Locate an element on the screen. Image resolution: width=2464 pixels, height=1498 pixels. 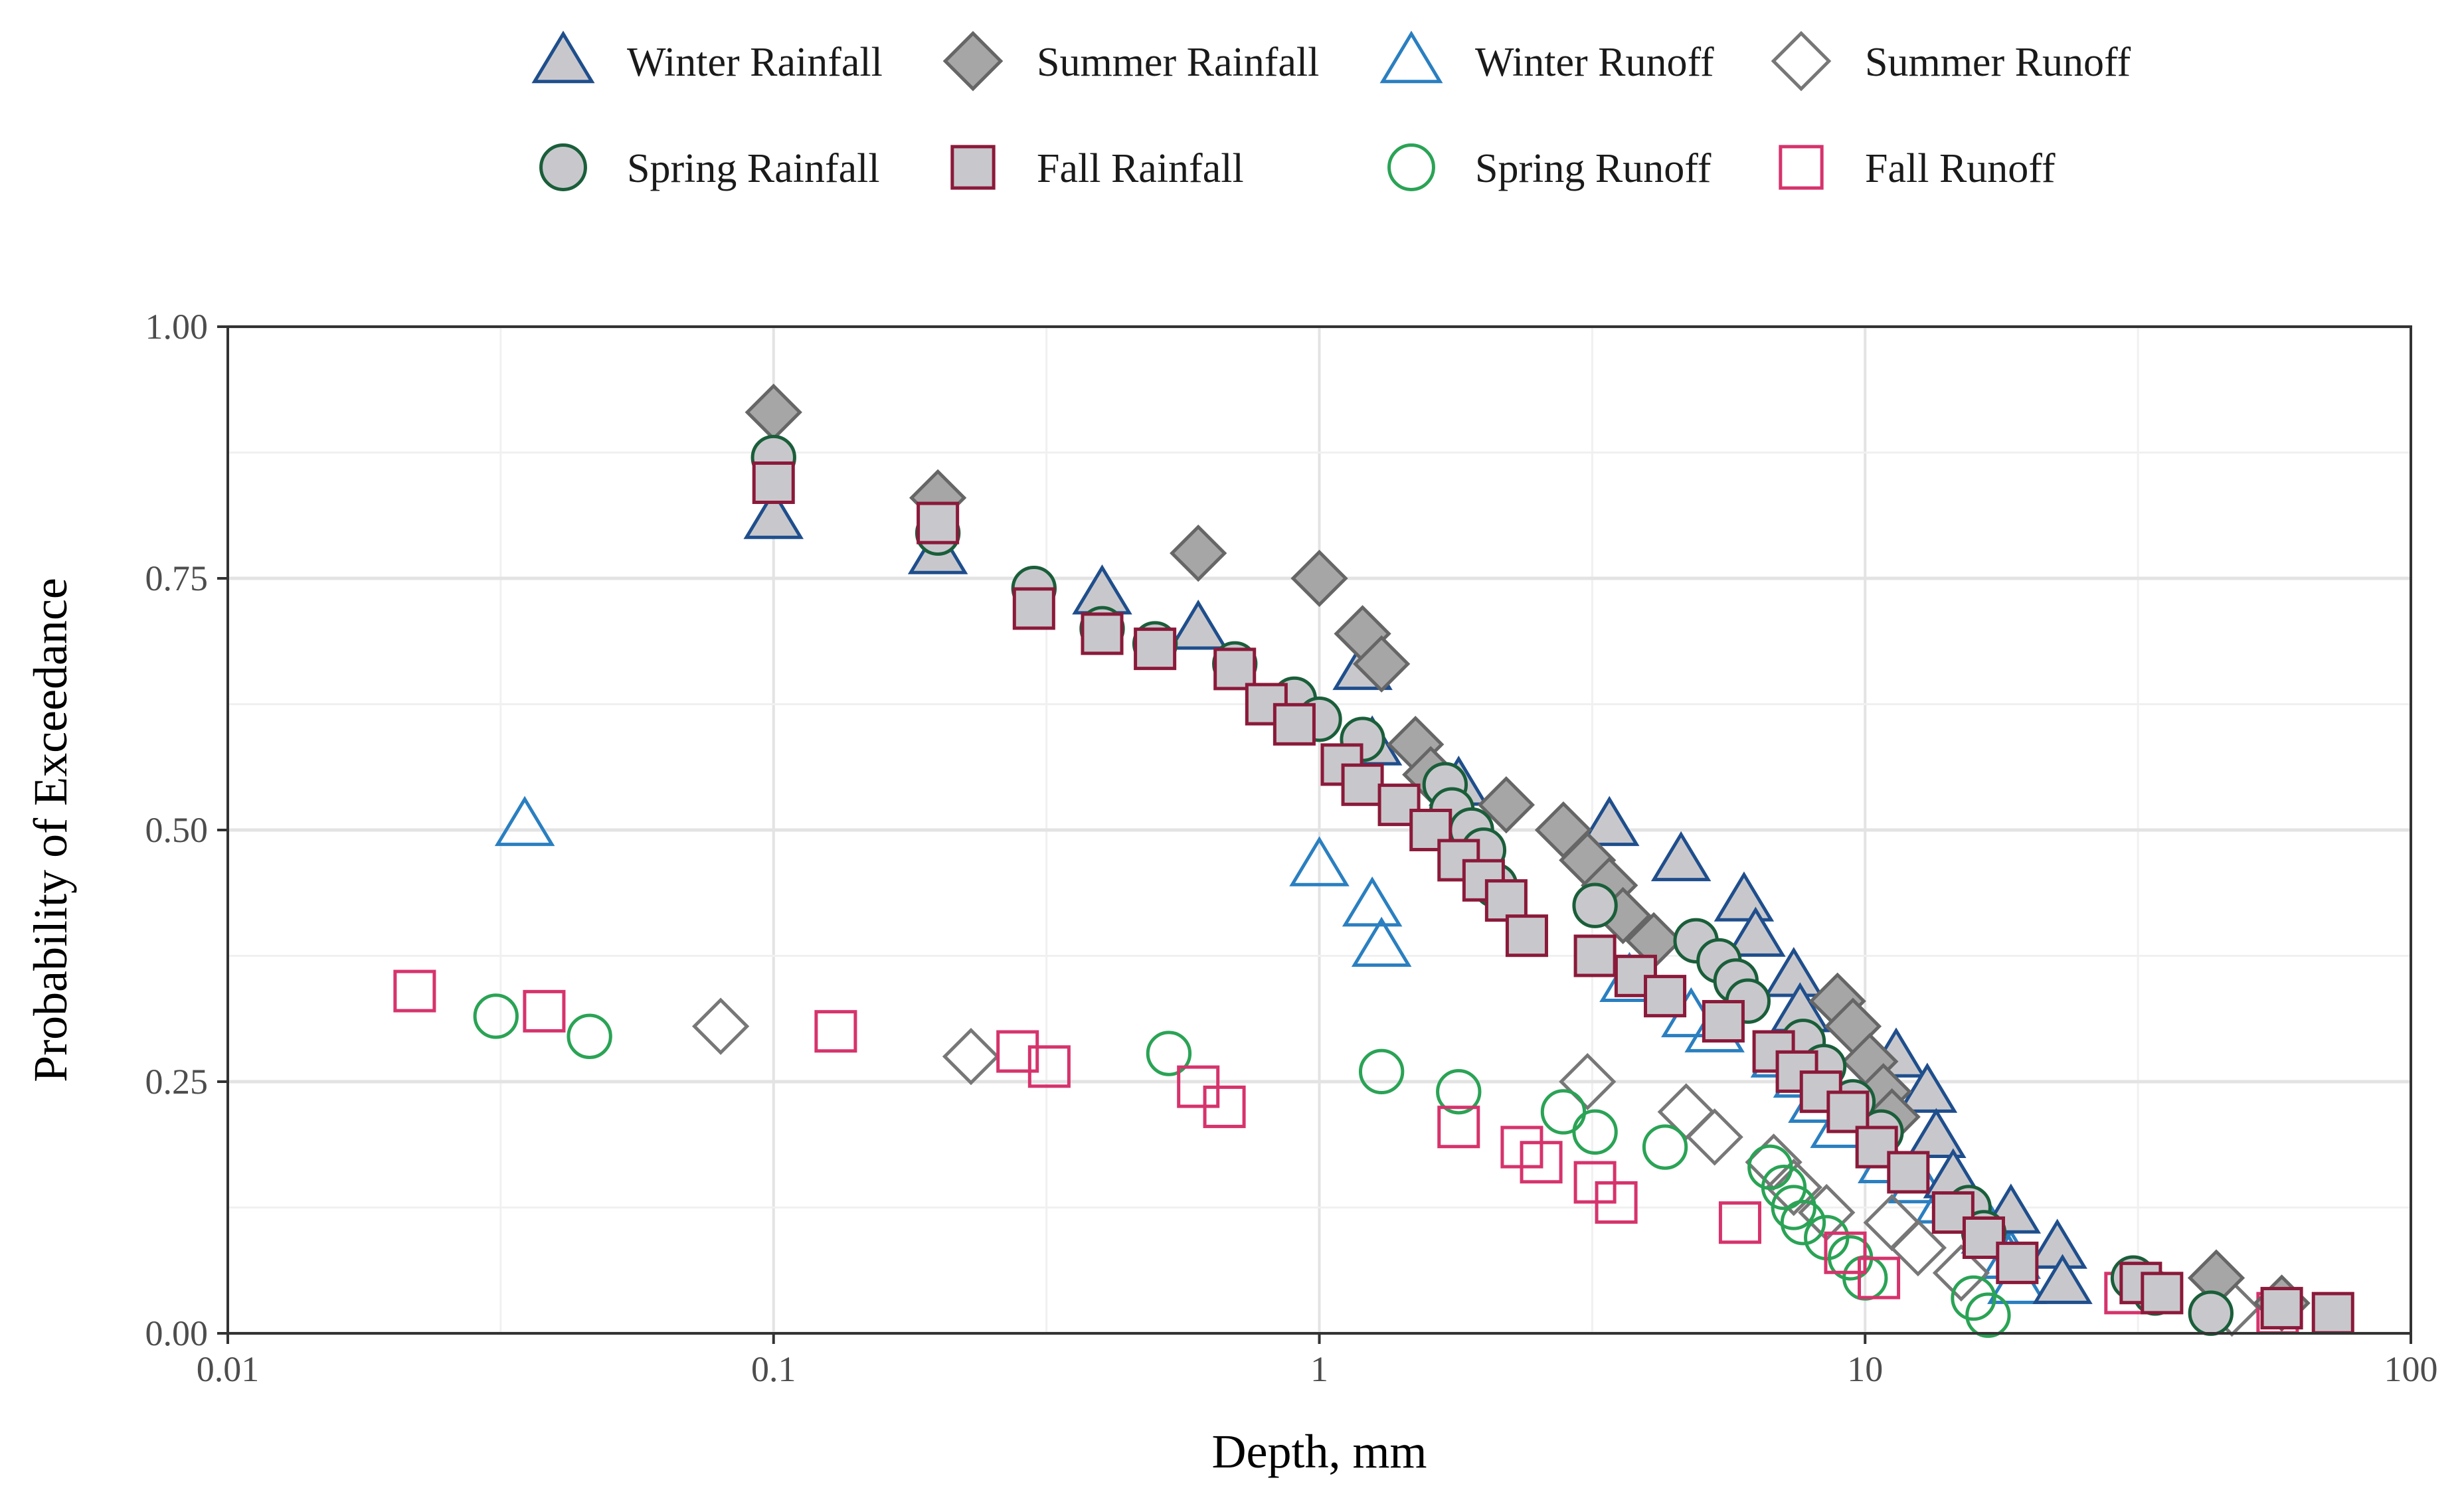
legend-item-summer-runoff: Summer Runoff is located at coordinates (1951, 61).